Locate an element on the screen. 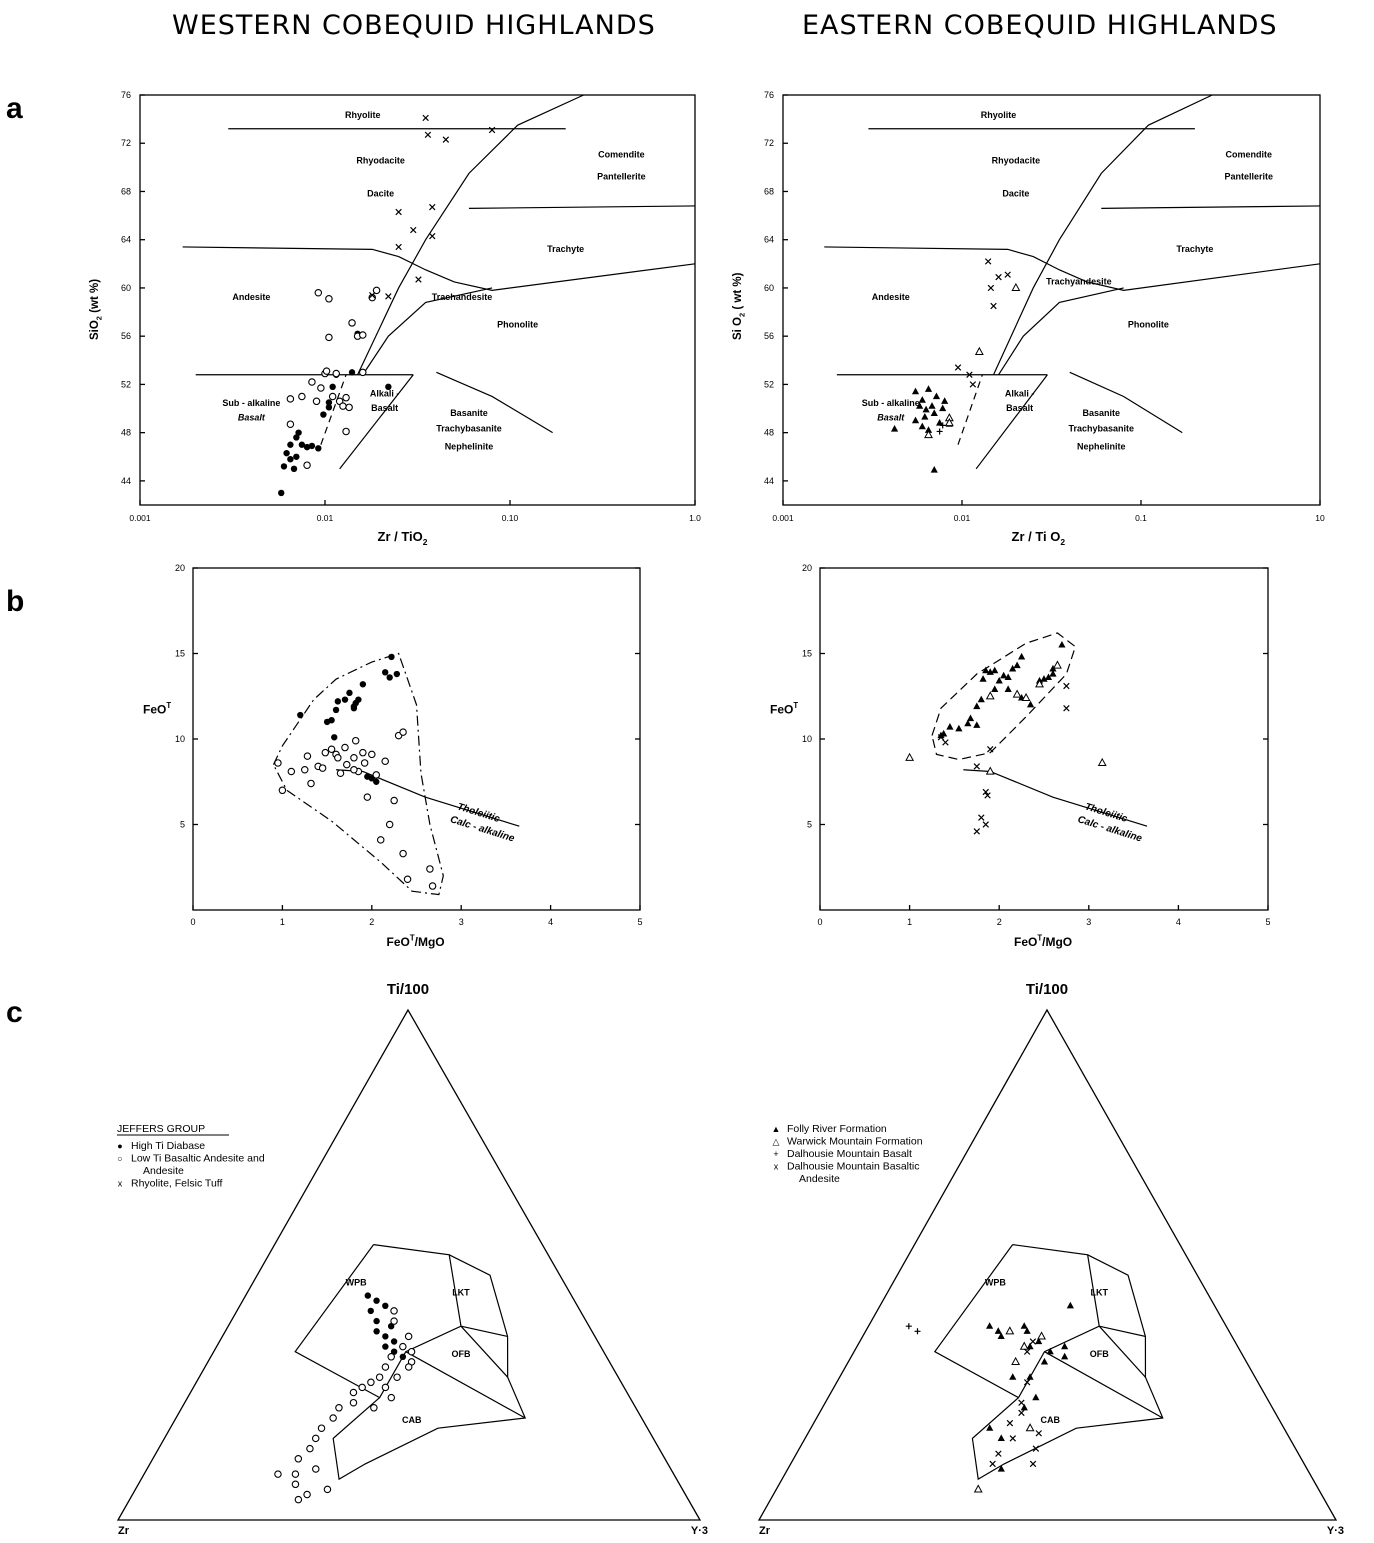 Image resolution: width=1374 pixels, height=1543 pixels. row-label-a: a is located at coordinates (14, 108).